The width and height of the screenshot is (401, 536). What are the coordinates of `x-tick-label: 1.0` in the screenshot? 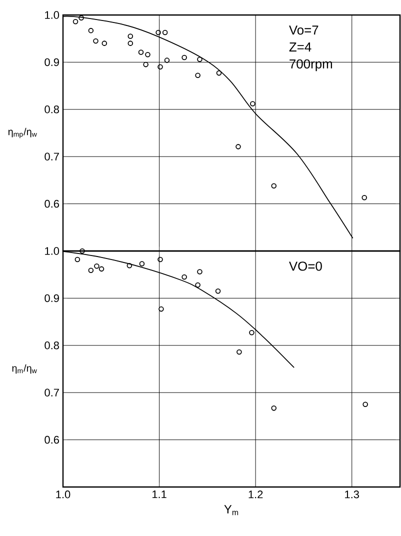 It's located at (63, 494).